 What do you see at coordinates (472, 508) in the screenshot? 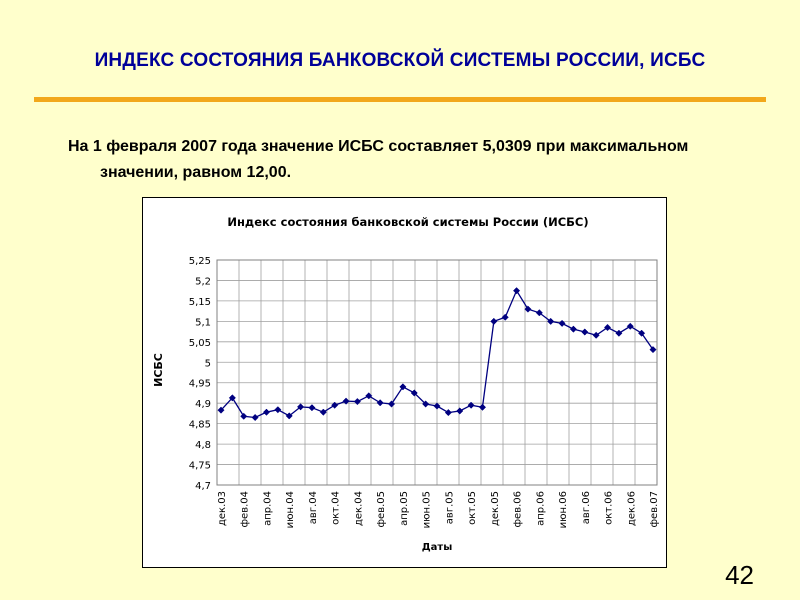
I see `x-tick-label: окт.05` at bounding box center [472, 508].